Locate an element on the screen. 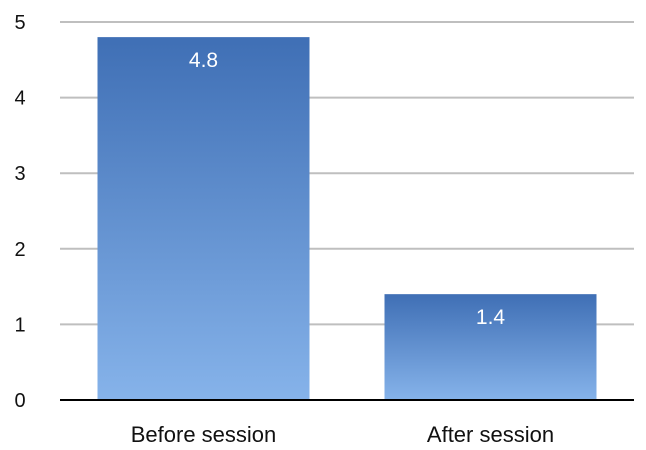 This screenshot has width=646, height=450. y-tick-label: 0 is located at coordinates (19, 401).